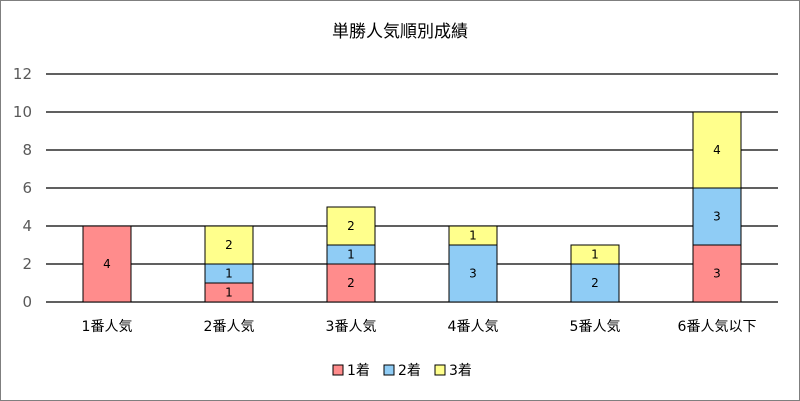 This screenshot has width=800, height=401. What do you see at coordinates (717, 327) in the screenshot?
I see `x-tick-label: 6番人気以下` at bounding box center [717, 327].